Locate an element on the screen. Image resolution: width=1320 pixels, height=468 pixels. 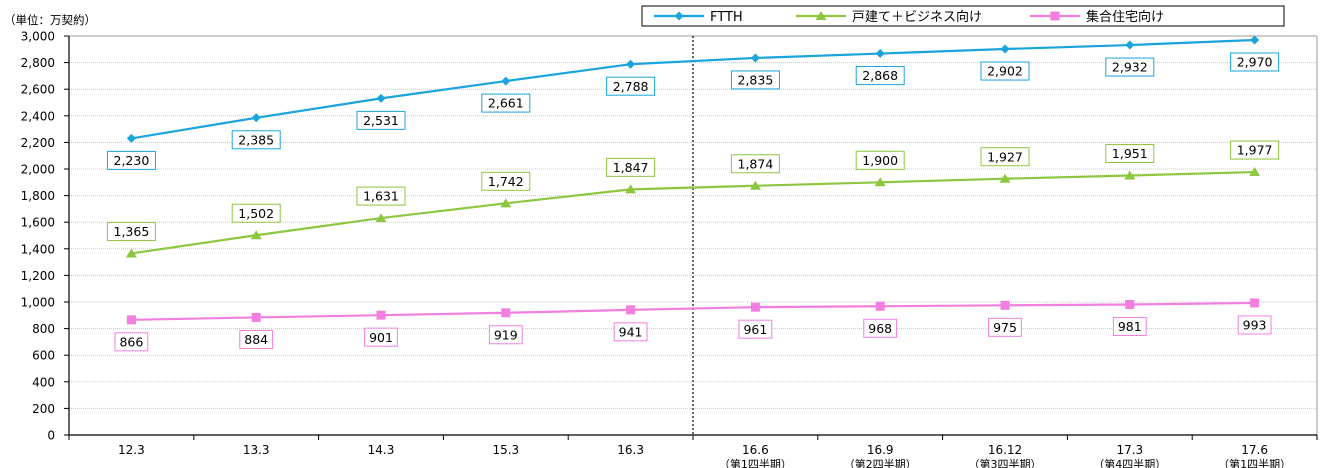
data-label: 1,900 is located at coordinates (880, 160).